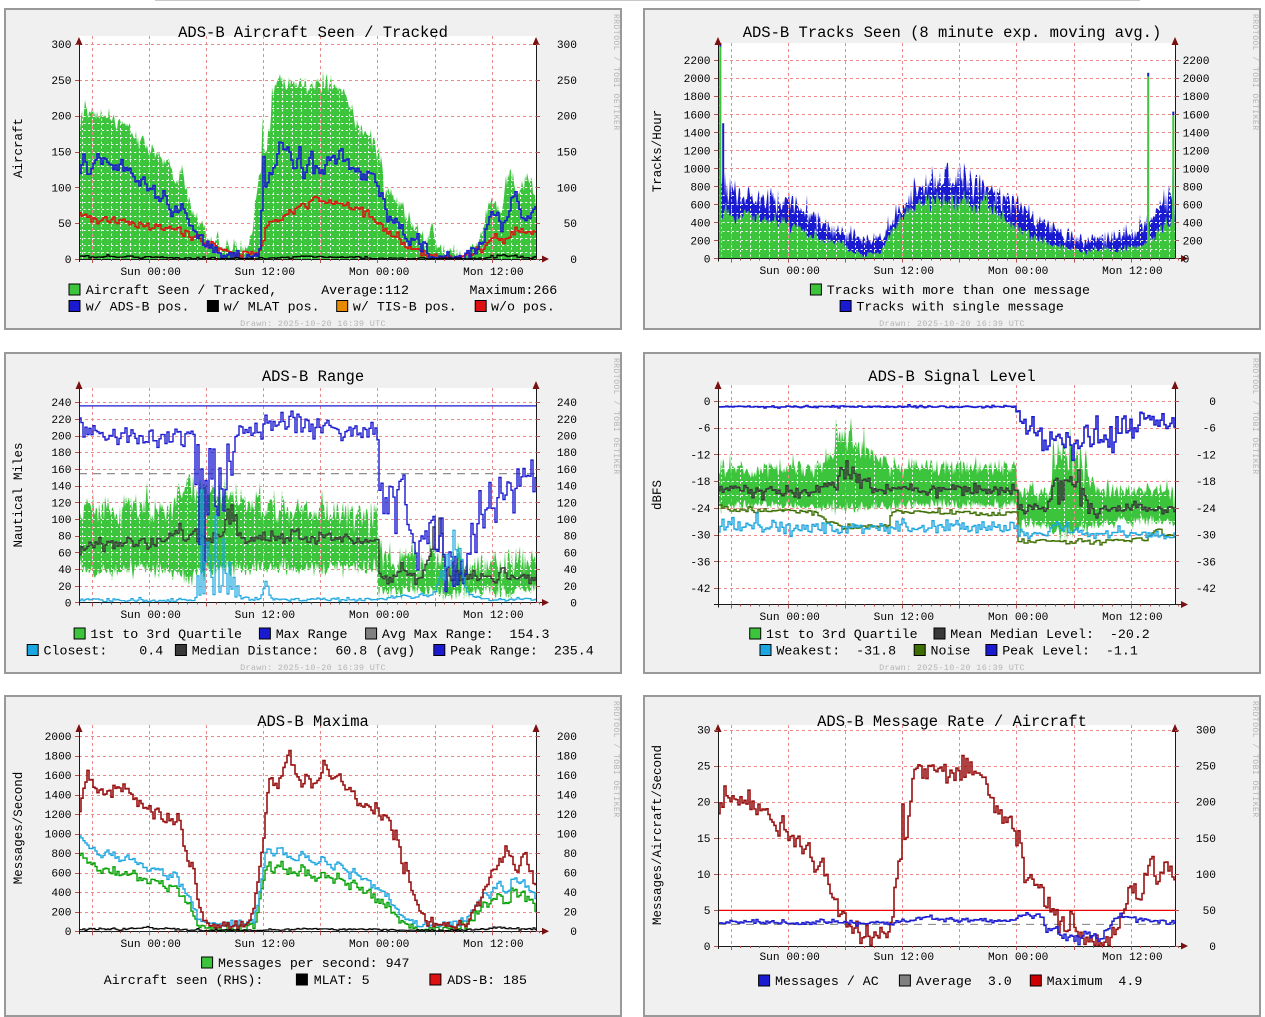 This screenshot has width=1265, height=1017. What do you see at coordinates (365, 290) in the screenshot?
I see `svg-text: Average:112` at bounding box center [365, 290].